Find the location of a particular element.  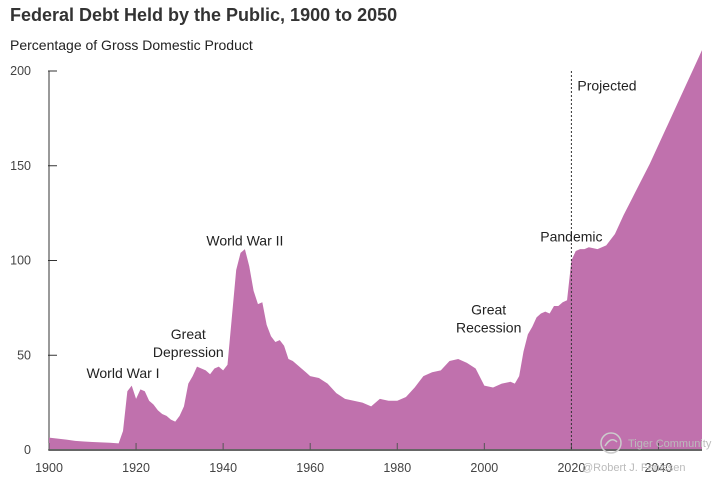

annotation-label: Depression is located at coordinates (188, 352).